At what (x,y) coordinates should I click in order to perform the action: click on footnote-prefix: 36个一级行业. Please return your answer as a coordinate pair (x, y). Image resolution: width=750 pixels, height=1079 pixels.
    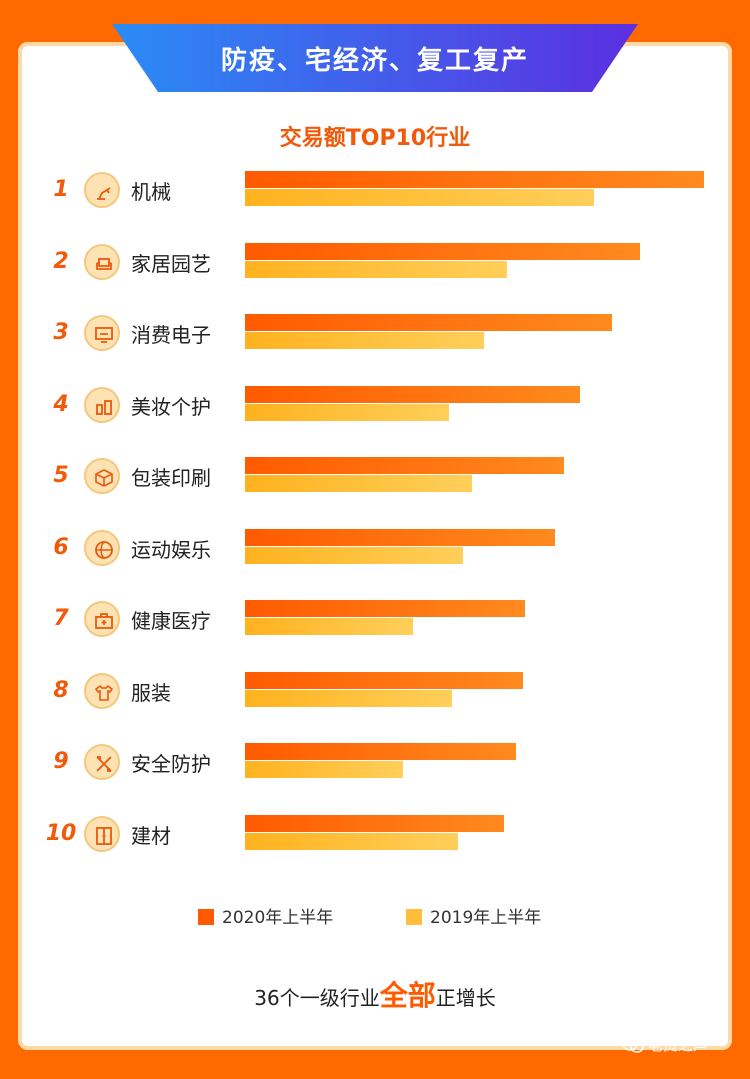
    Looking at the image, I should click on (317, 998).